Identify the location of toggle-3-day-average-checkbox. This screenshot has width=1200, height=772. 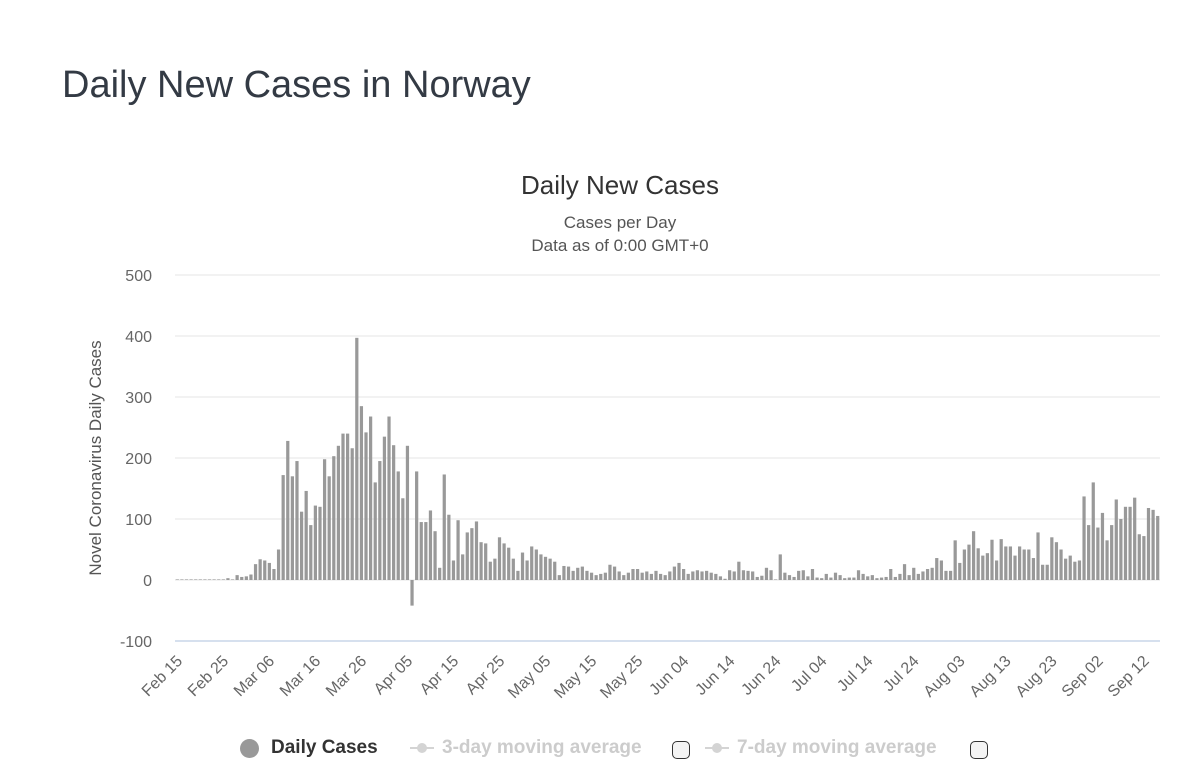
(681, 750).